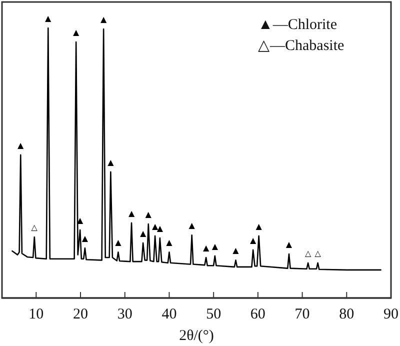 This screenshot has width=400, height=346. Describe the element at coordinates (258, 314) in the screenshot. I see `x-tick-label: 60` at that location.